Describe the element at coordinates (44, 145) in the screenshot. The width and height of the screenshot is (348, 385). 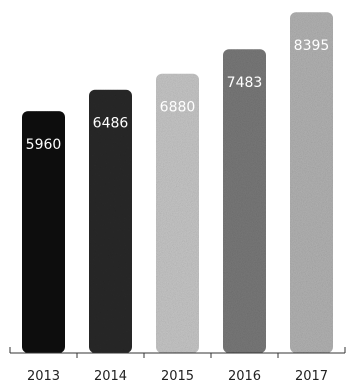
I see `value-label-2013: 5960` at that location.